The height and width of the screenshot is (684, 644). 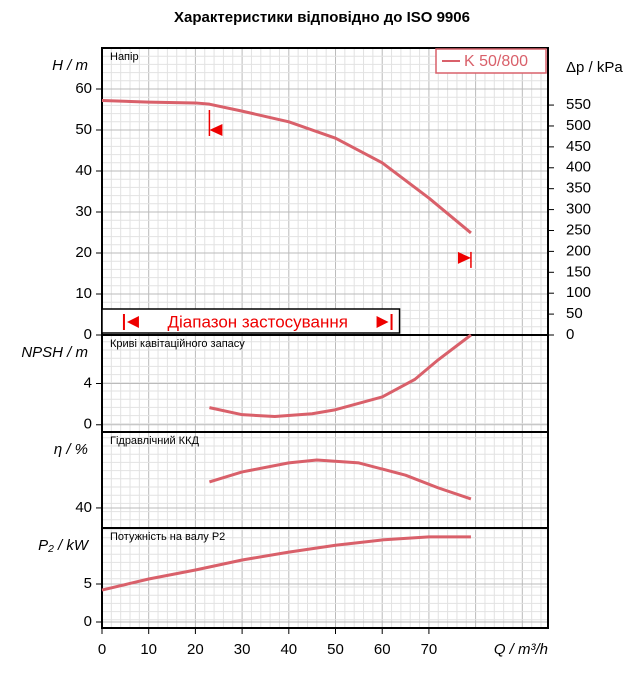 I want to click on panel-label: Напір, so click(x=124, y=57).